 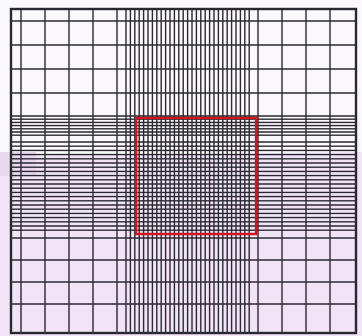 What do you see at coordinates (18, 164) in the screenshot?
I see `tinted-tab` at bounding box center [18, 164].